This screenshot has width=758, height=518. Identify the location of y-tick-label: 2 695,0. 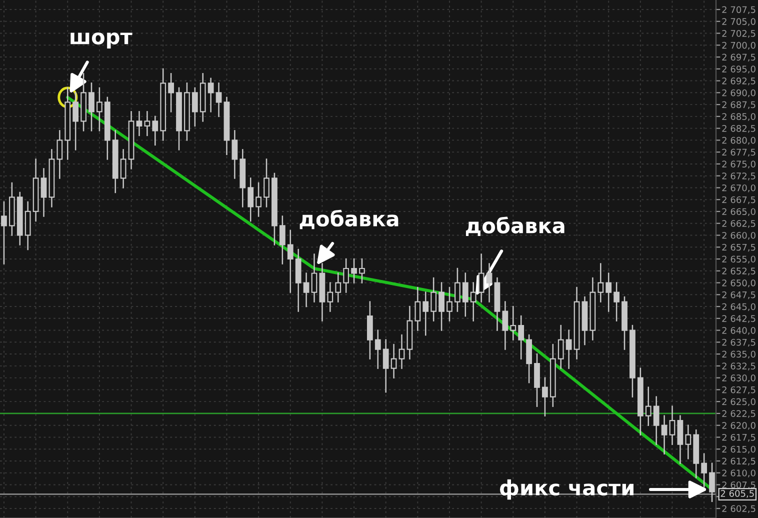
(739, 70).